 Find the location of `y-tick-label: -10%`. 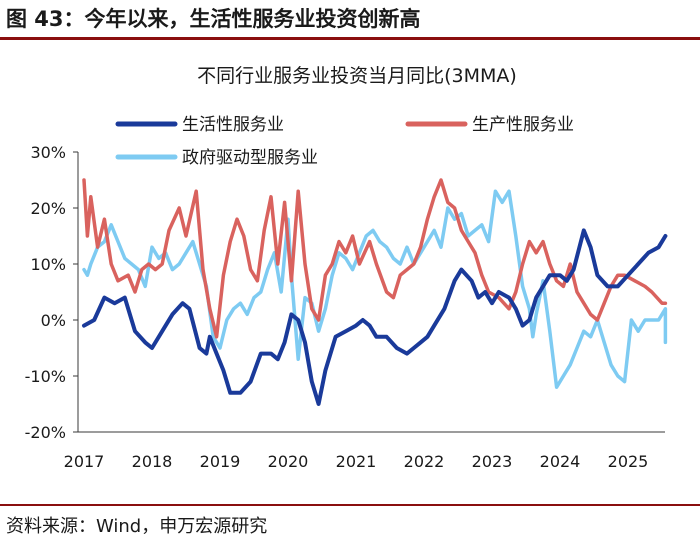

y-tick-label: -10% is located at coordinates (45, 376).